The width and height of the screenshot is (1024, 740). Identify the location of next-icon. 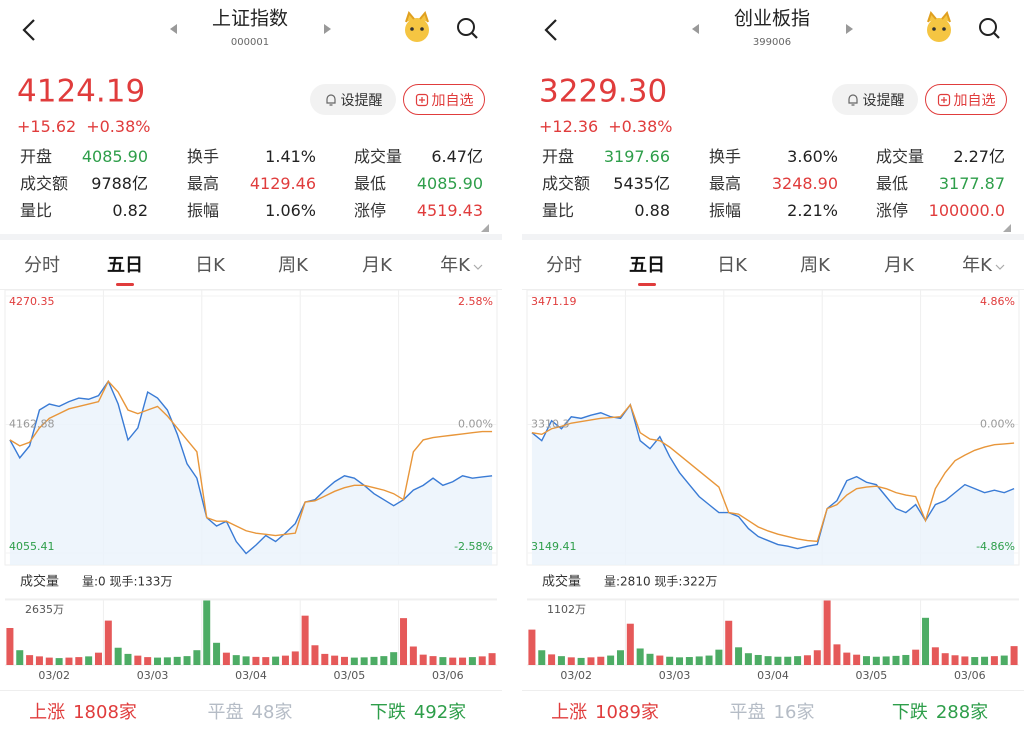
(327, 29).